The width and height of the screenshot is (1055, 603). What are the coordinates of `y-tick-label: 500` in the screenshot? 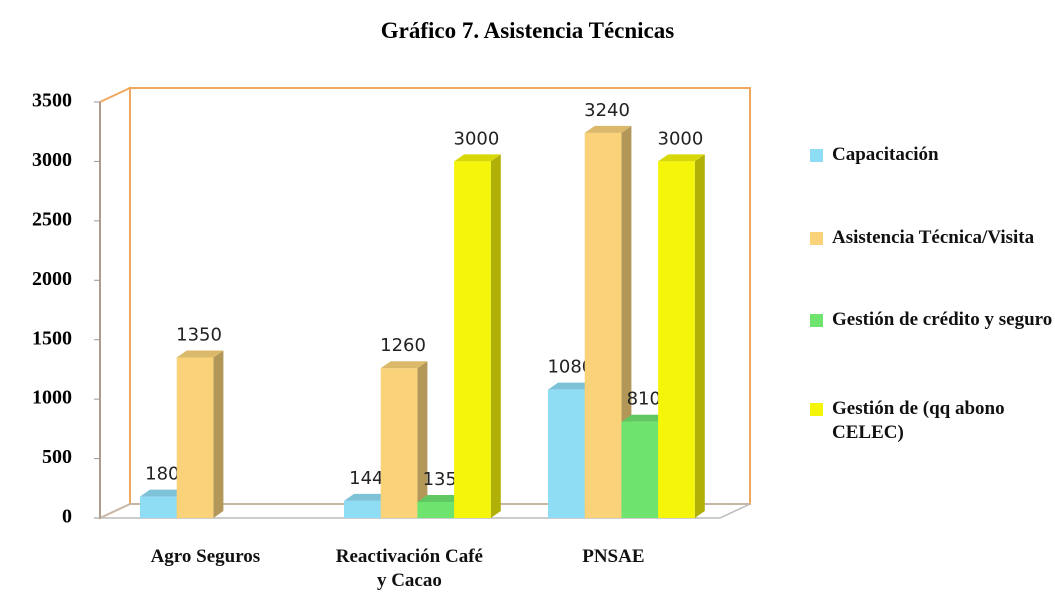 It's located at (57, 457).